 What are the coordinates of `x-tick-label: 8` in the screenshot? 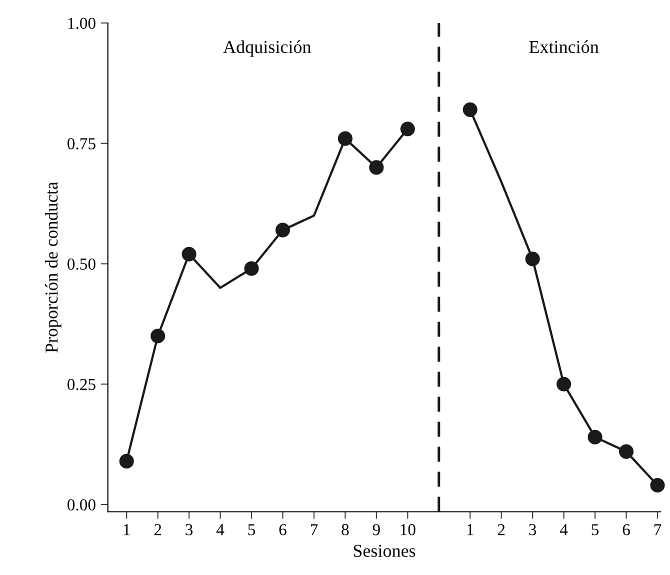 It's located at (345, 530).